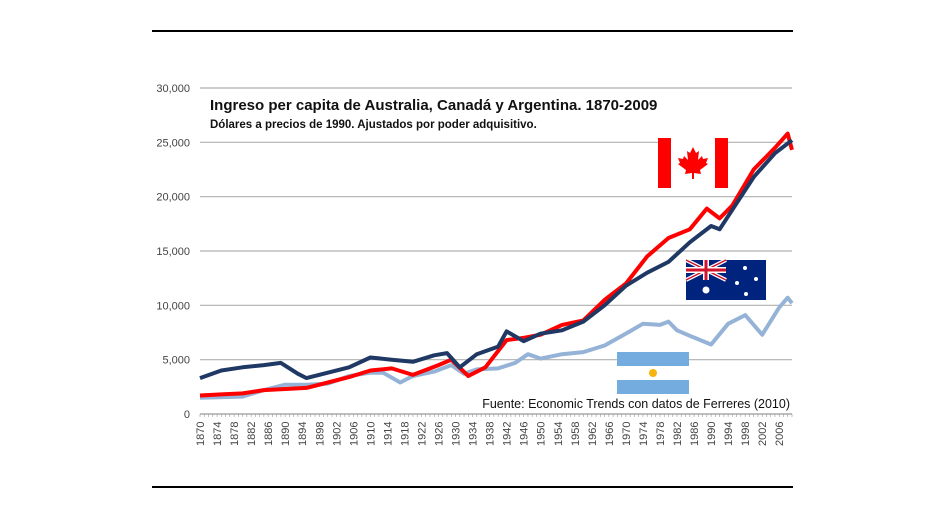 The width and height of the screenshot is (940, 528). Describe the element at coordinates (320, 434) in the screenshot. I see `x-tick-label: 1898` at that location.